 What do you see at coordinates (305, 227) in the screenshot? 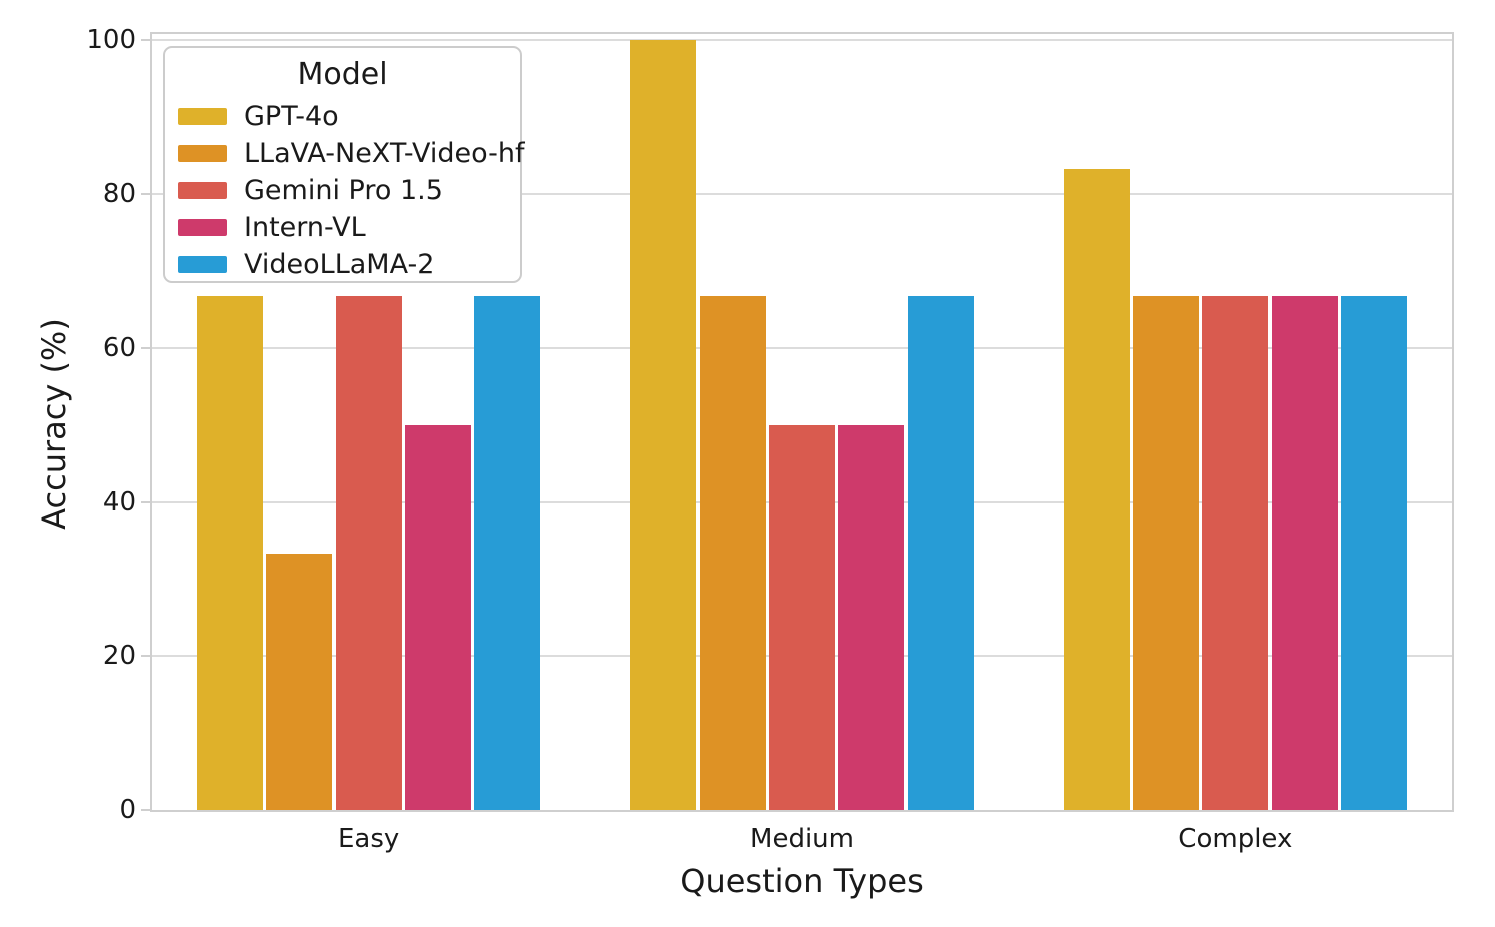
I see `legend-label: Intern-VL` at bounding box center [305, 227].